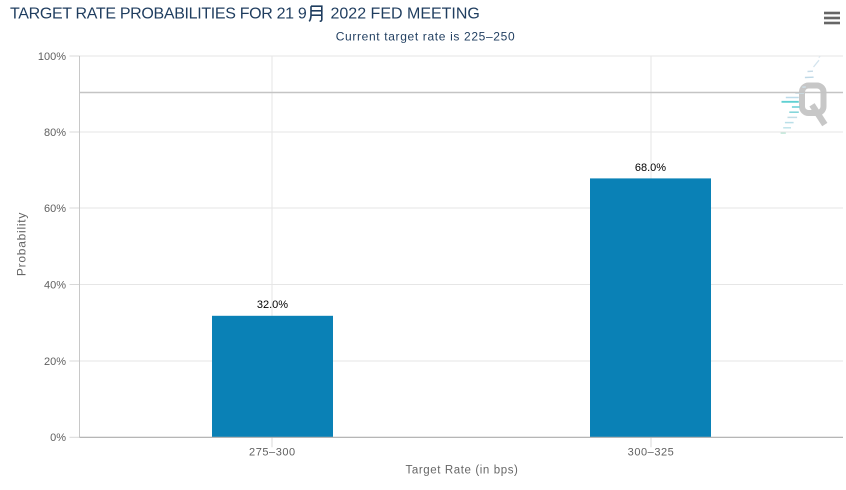 This screenshot has width=846, height=490. I want to click on svg-text: 32.0%, so click(272, 305).